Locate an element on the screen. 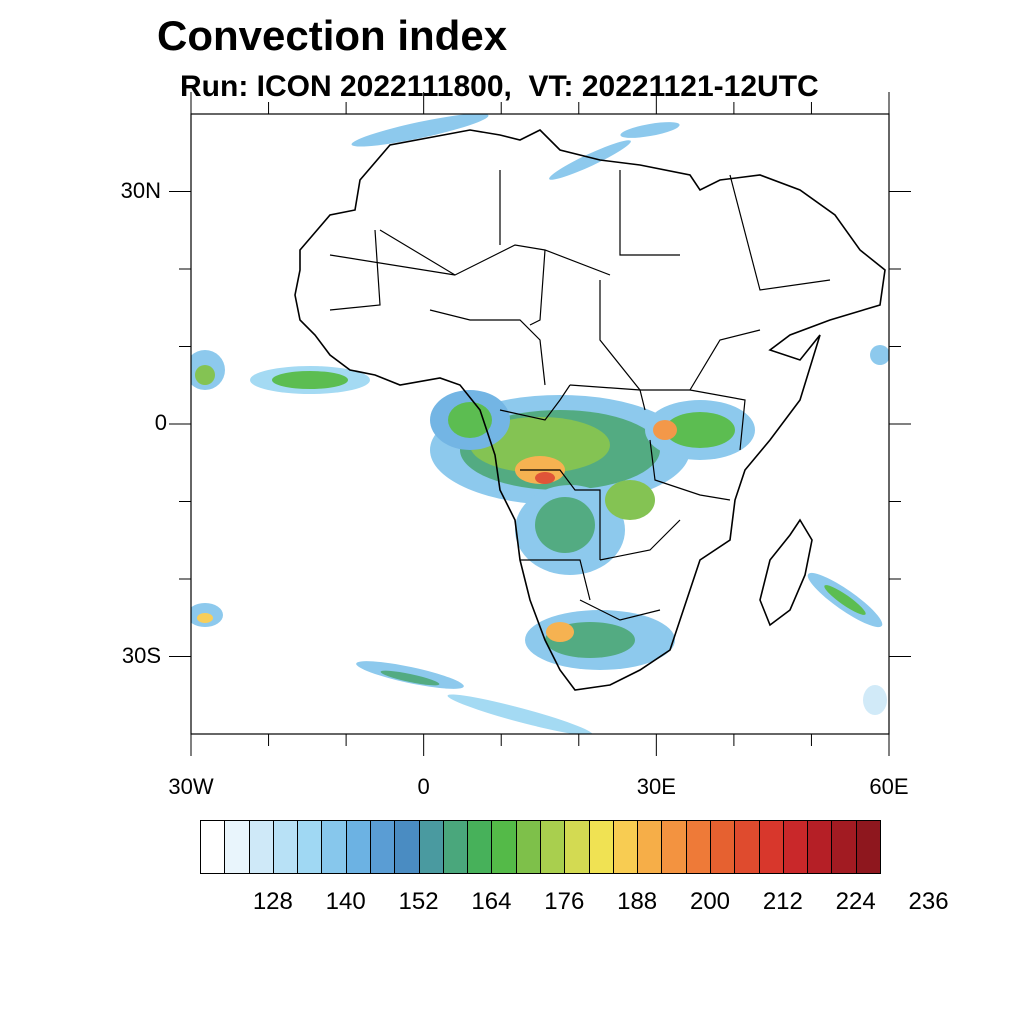 The image size is (1024, 1024). lat-tick-label: 30S is located at coordinates (141, 655).